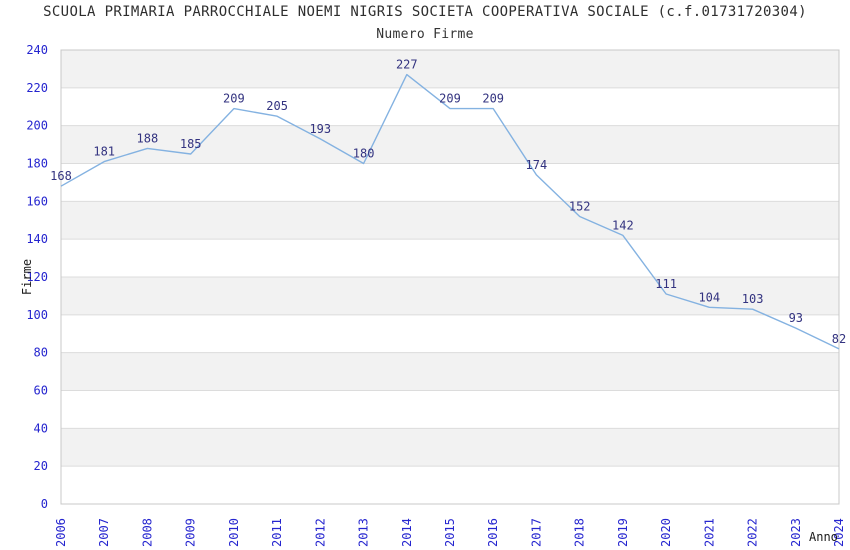  Describe the element at coordinates (37, 50) in the screenshot. I see `svg-text: 240` at that location.